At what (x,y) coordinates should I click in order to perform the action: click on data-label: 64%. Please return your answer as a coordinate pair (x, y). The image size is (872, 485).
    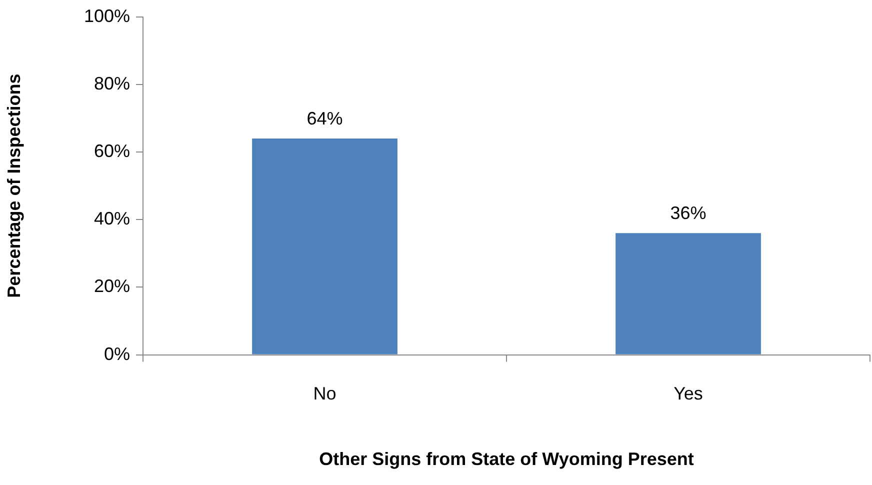
    Looking at the image, I should click on (324, 118).